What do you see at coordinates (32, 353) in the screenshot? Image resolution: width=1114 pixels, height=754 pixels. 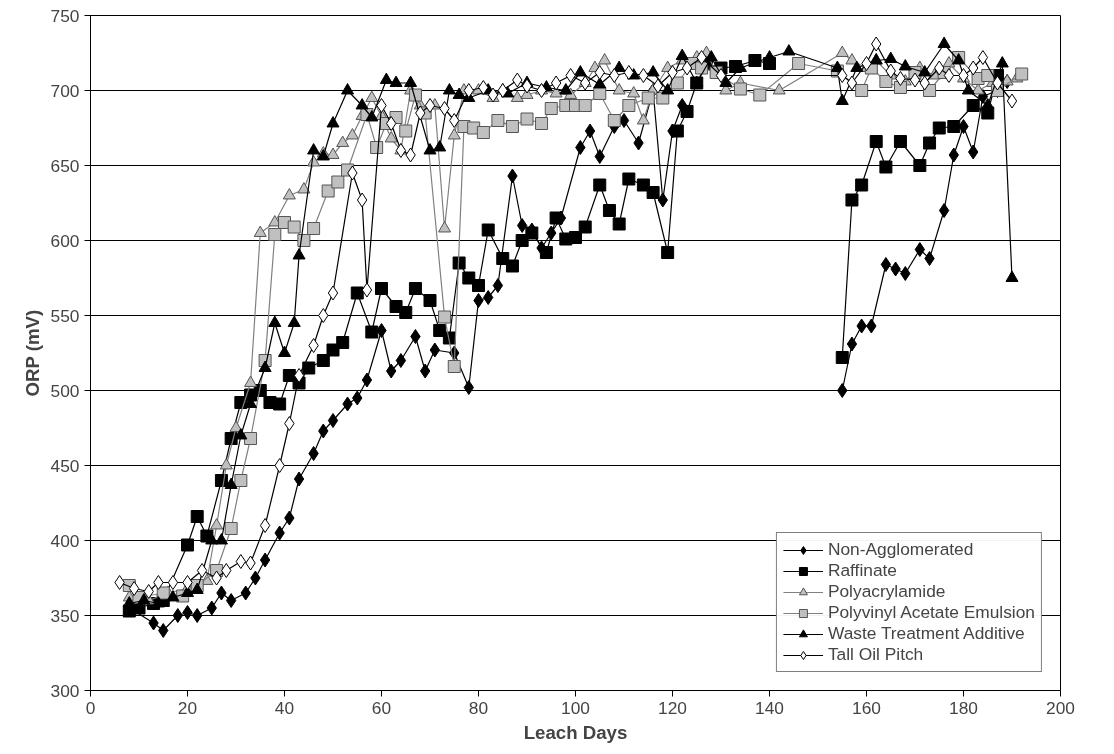 I see `y-axis-title: ORP (mV)` at bounding box center [32, 353].